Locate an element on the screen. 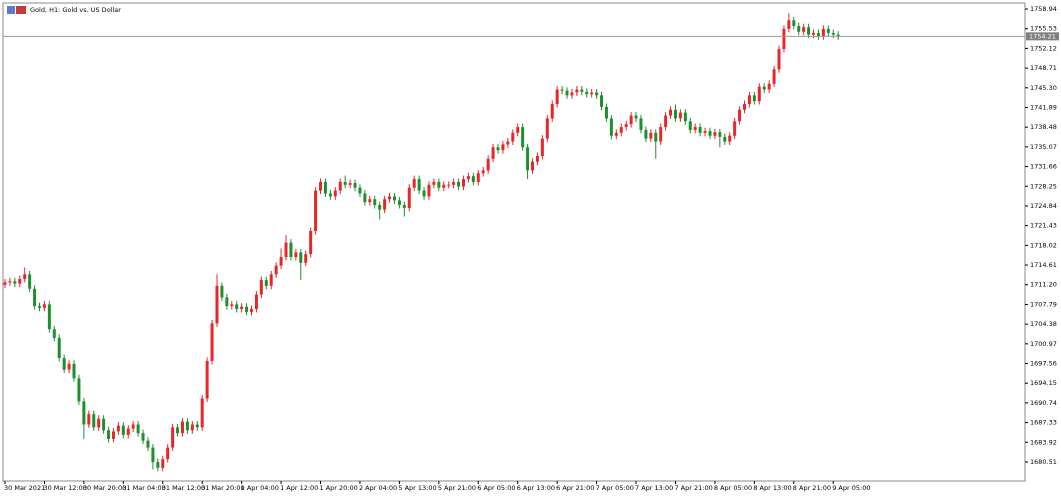  y-tick-label: 1721.43 is located at coordinates (1043, 226).